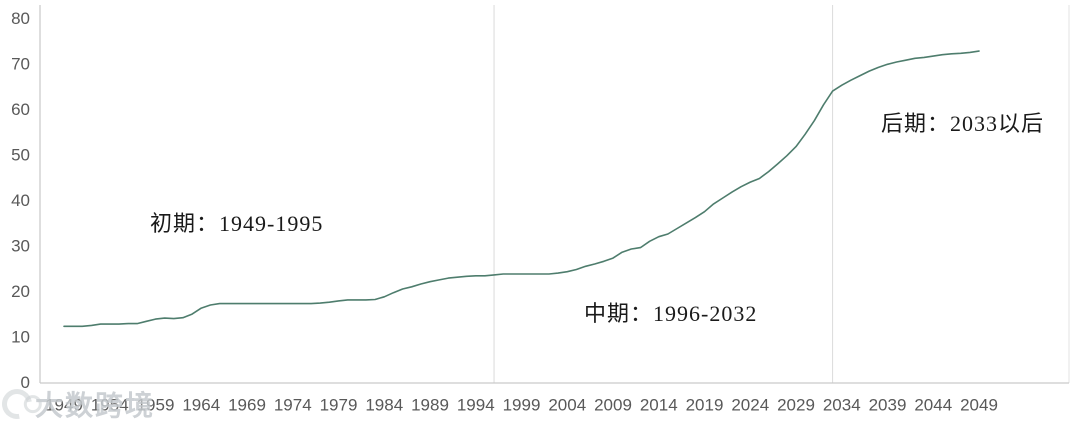 The image size is (1080, 428). I want to click on y-tick-label: 60, so click(20, 109).